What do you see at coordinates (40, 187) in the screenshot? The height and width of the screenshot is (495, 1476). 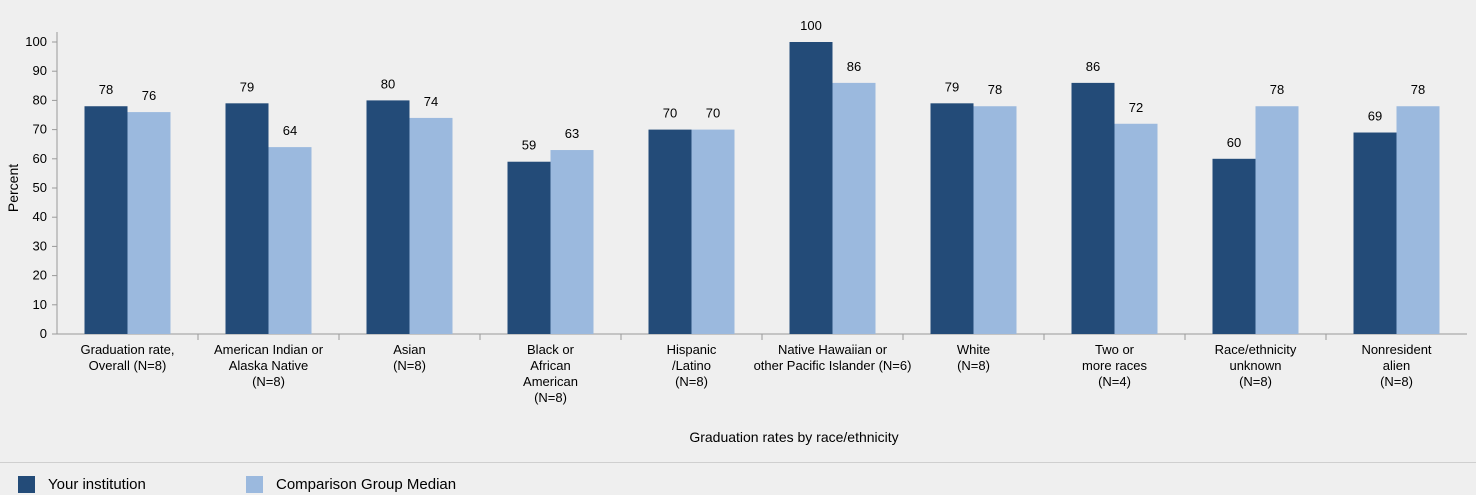 I see `y-tick-label: 50` at bounding box center [40, 187].